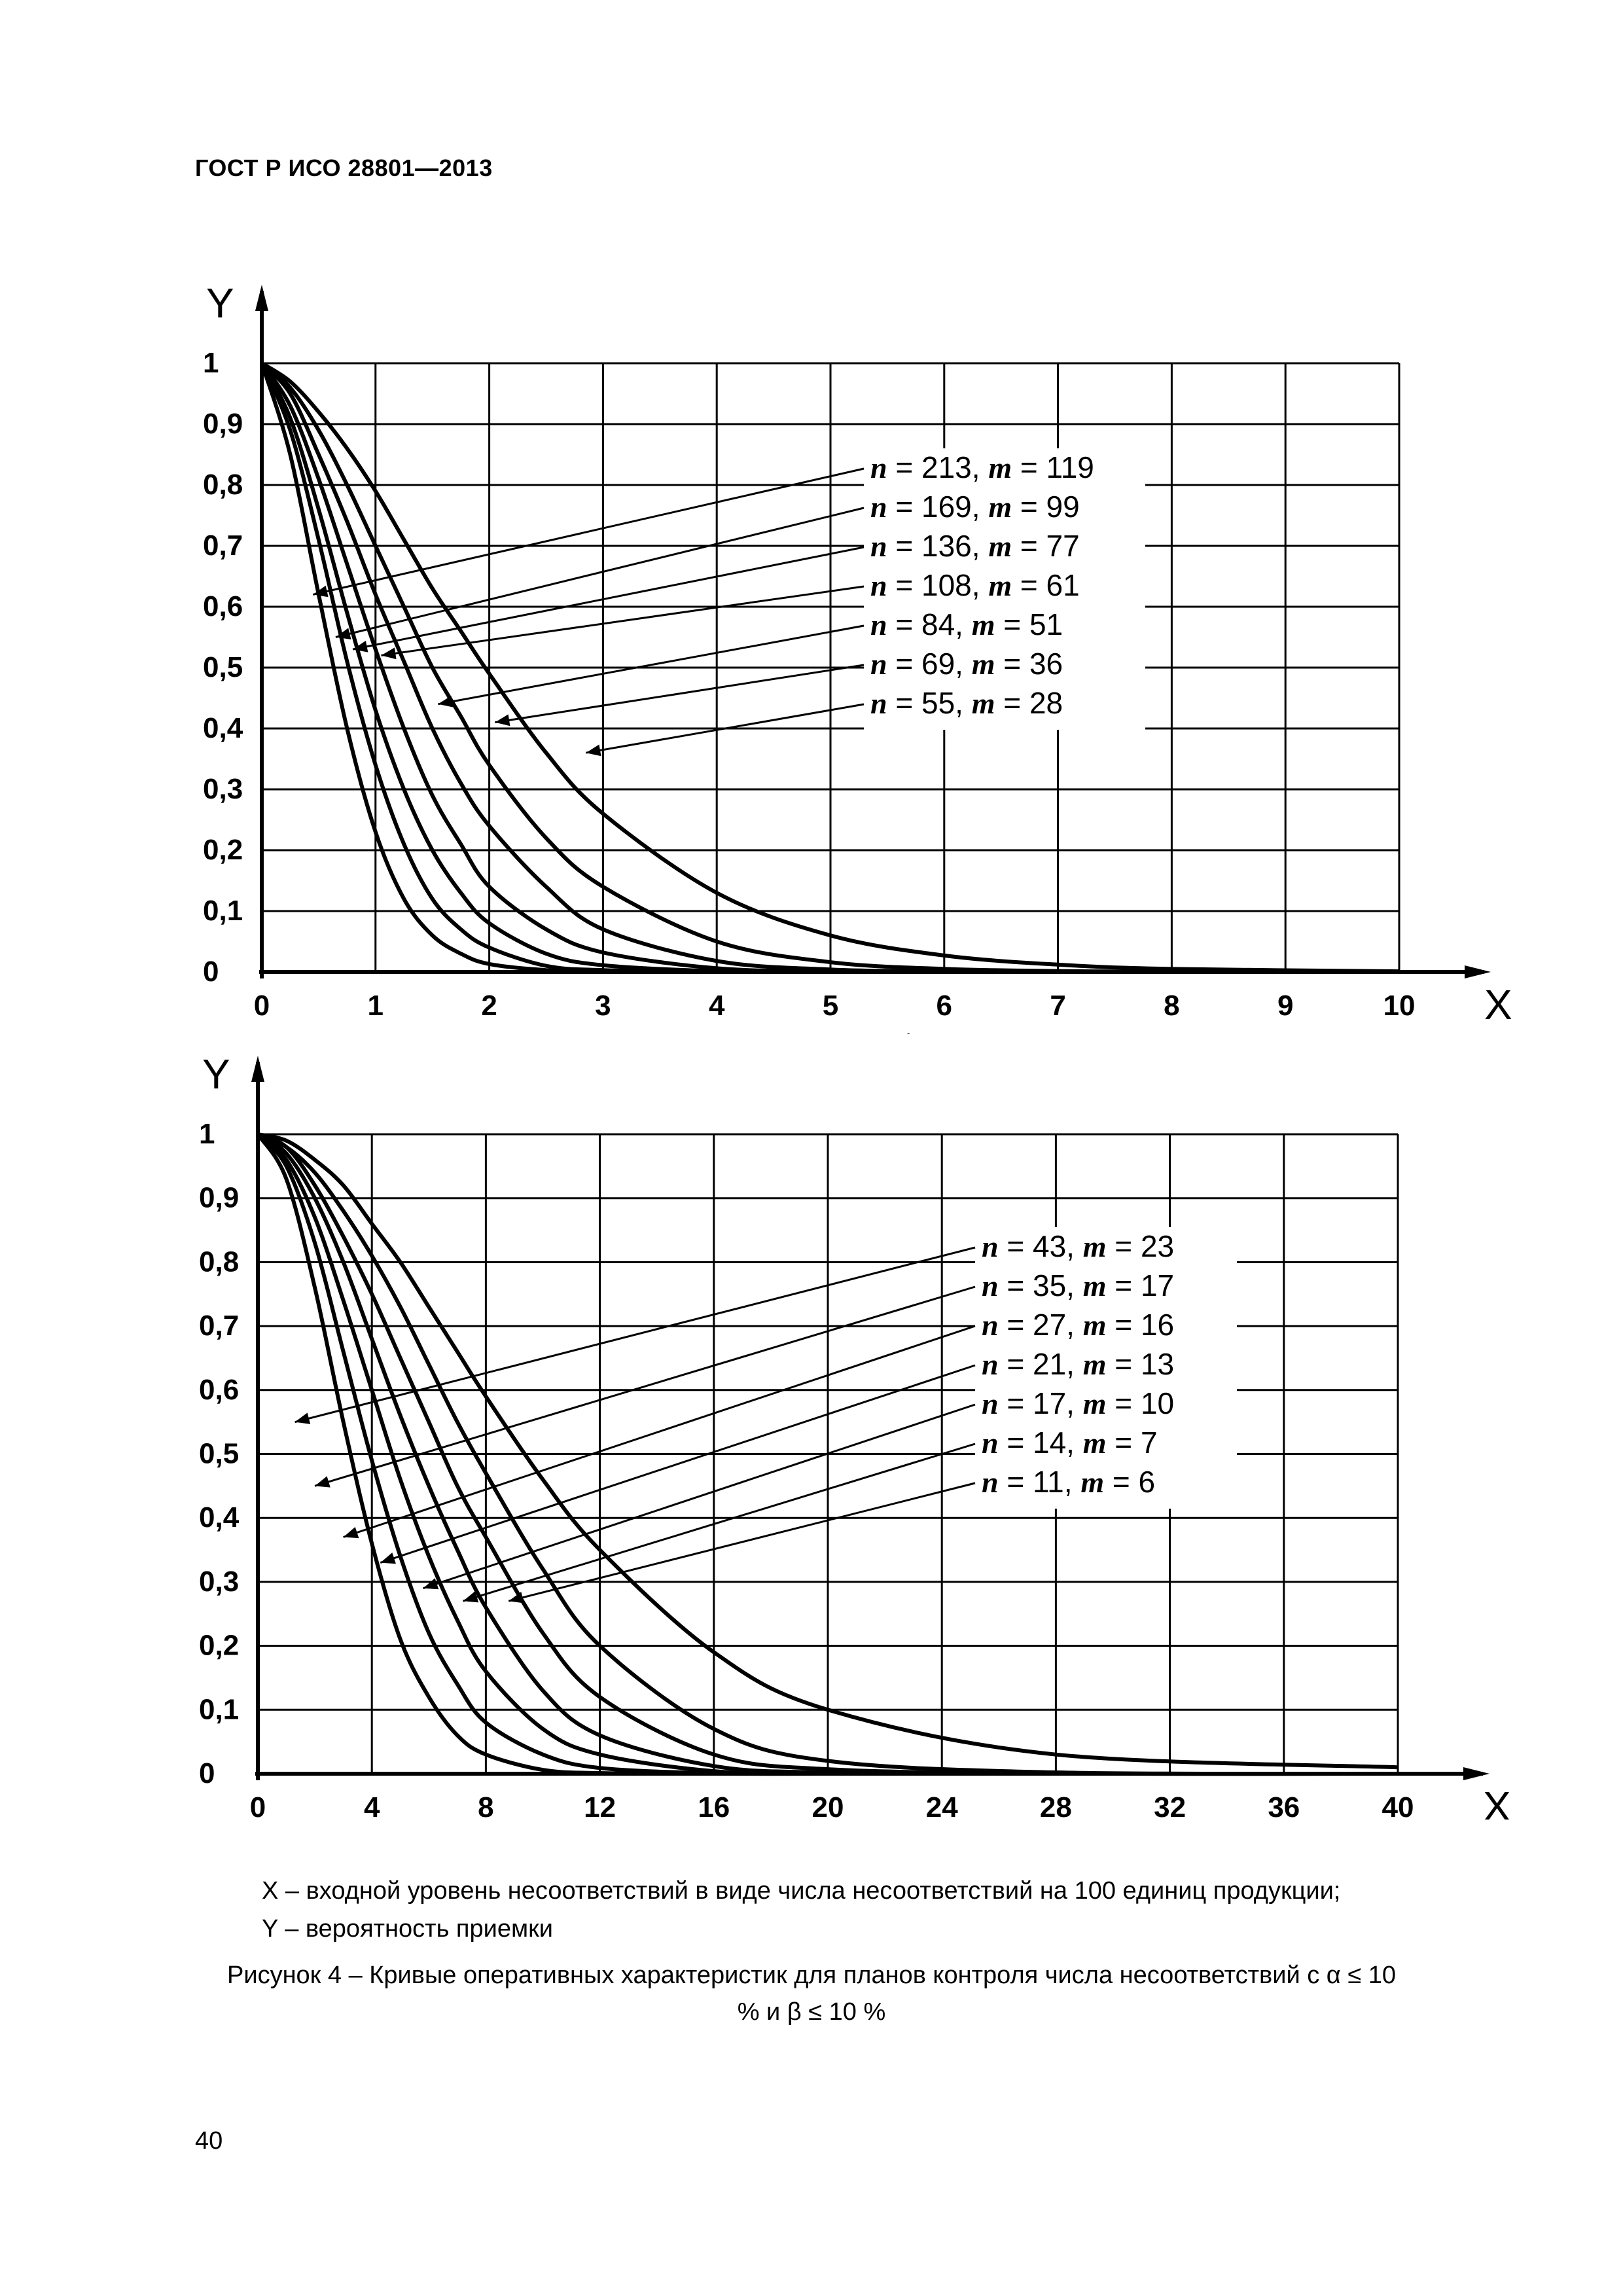  What do you see at coordinates (1070, 1443) in the screenshot?
I see `curve-annotation: n = 14, m = 7` at bounding box center [1070, 1443].